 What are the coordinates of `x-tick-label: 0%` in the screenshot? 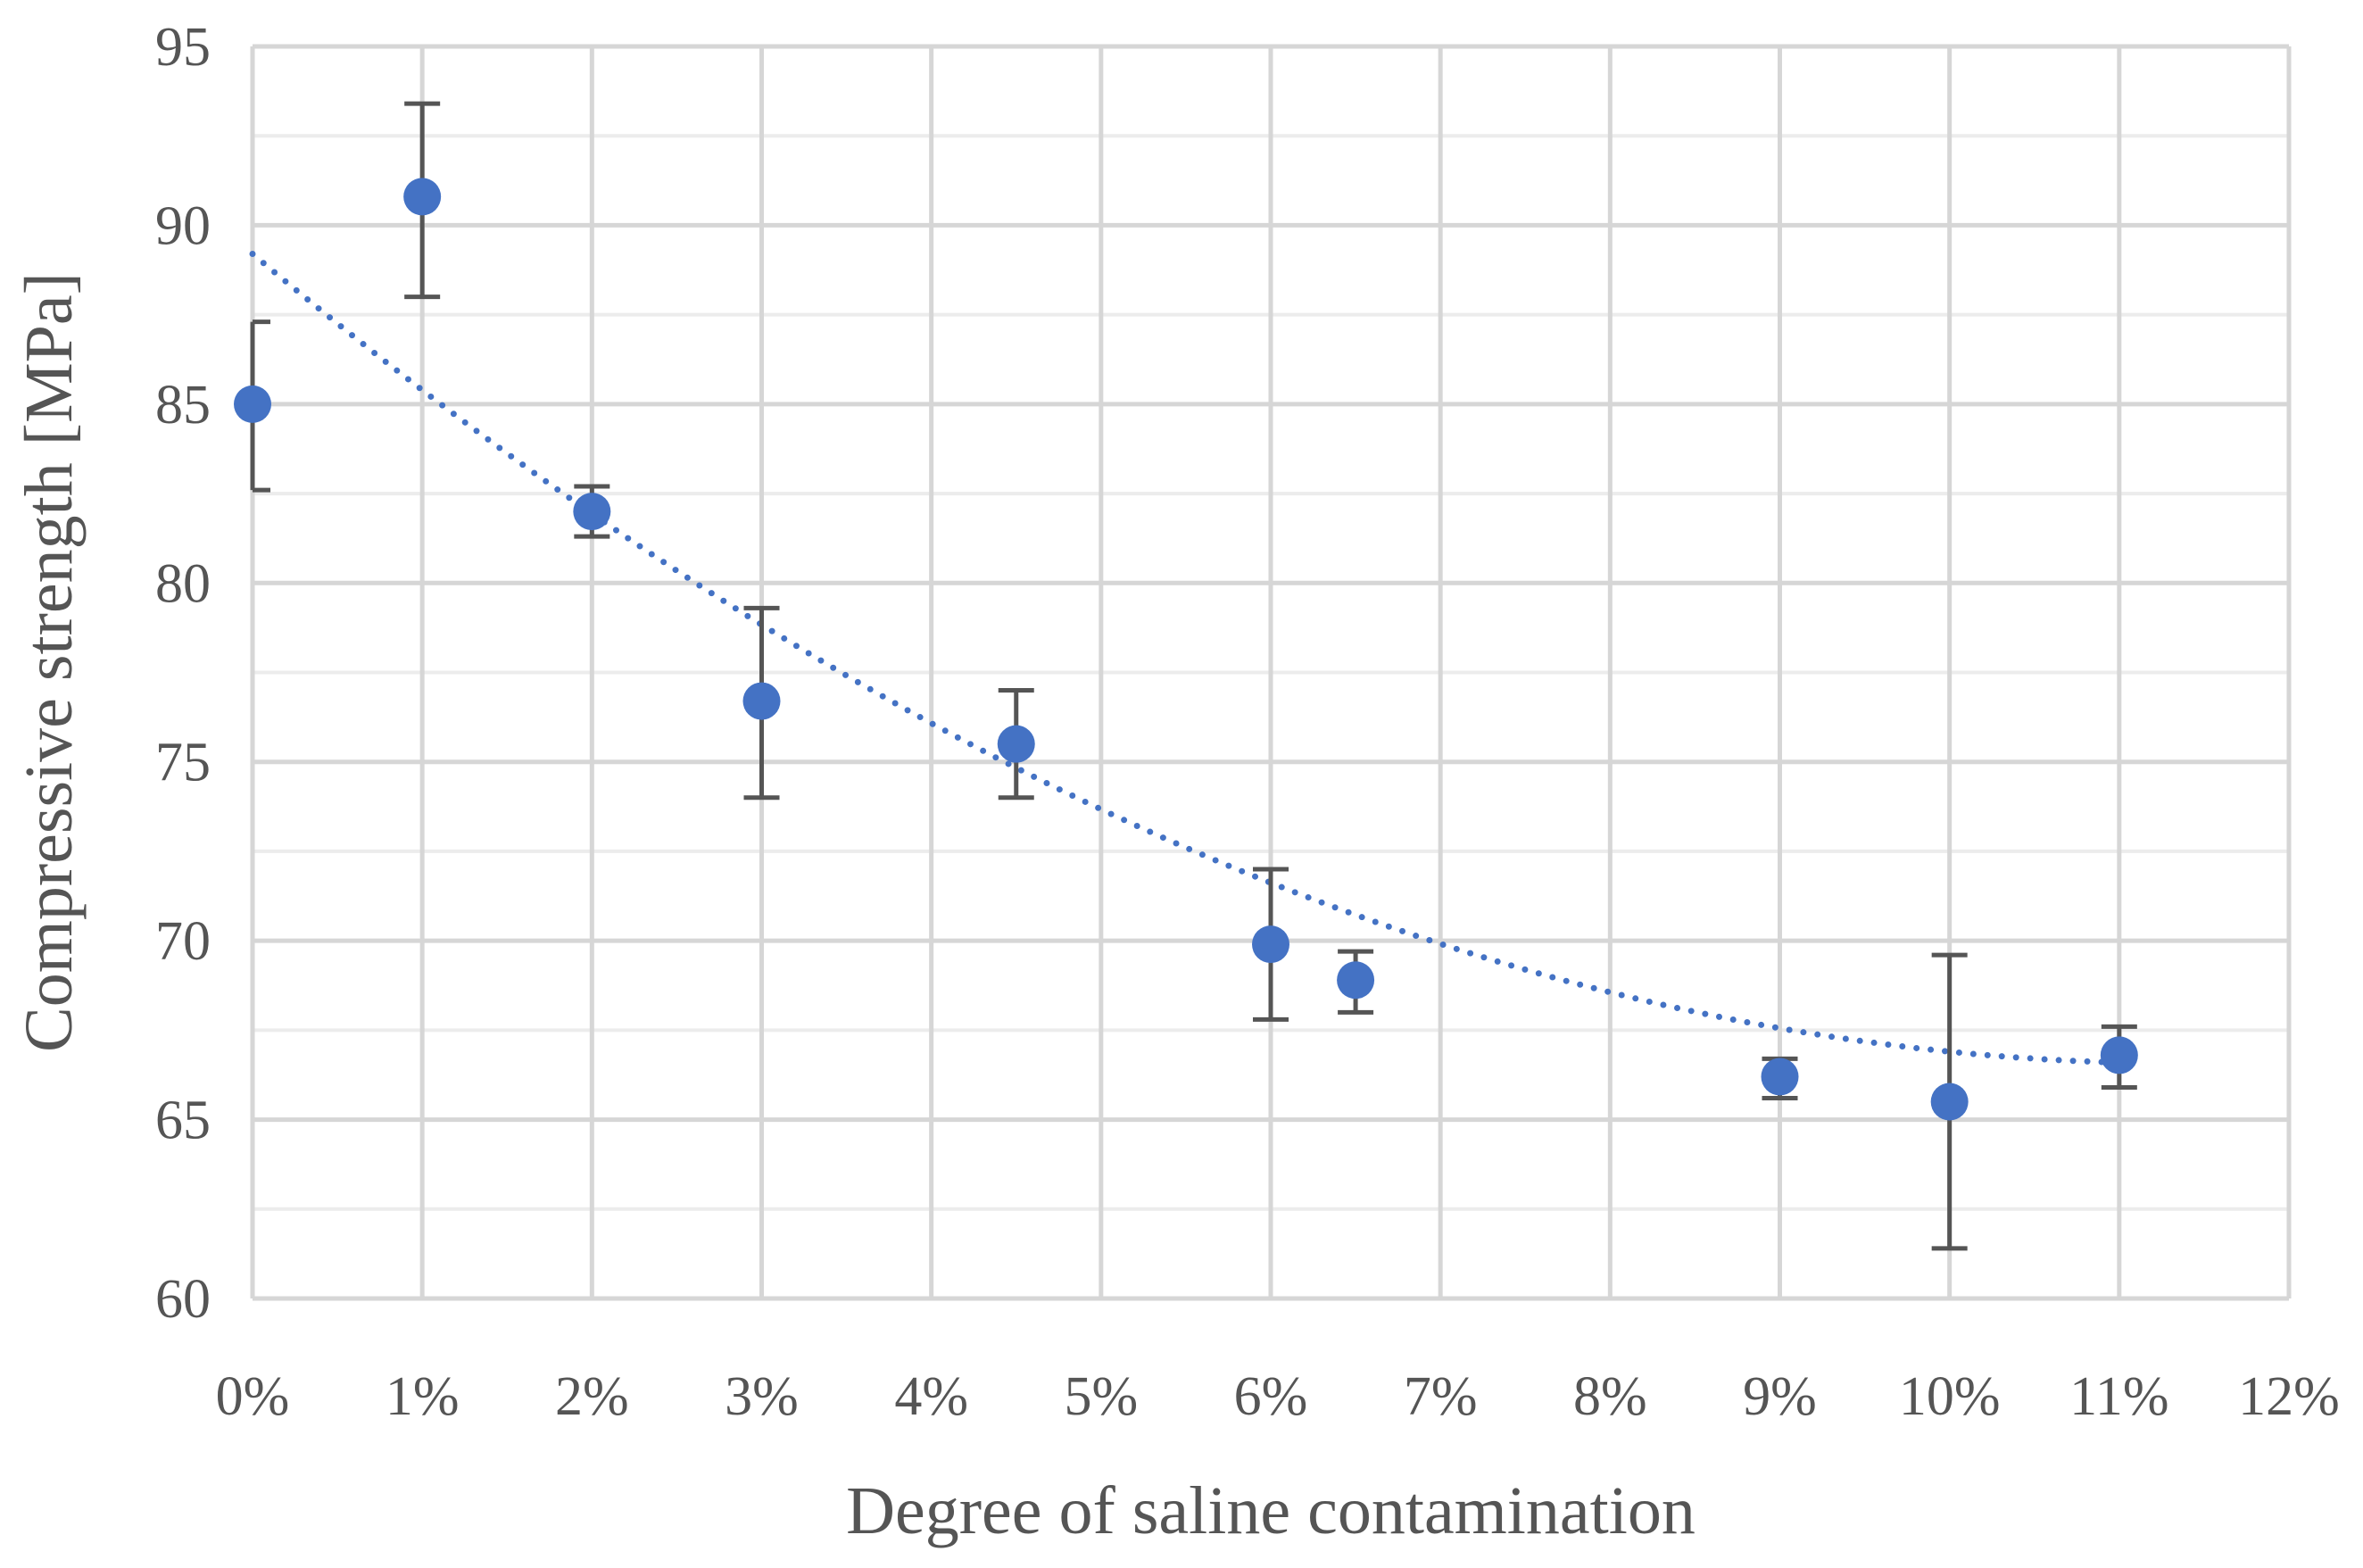 It's located at (253, 1396).